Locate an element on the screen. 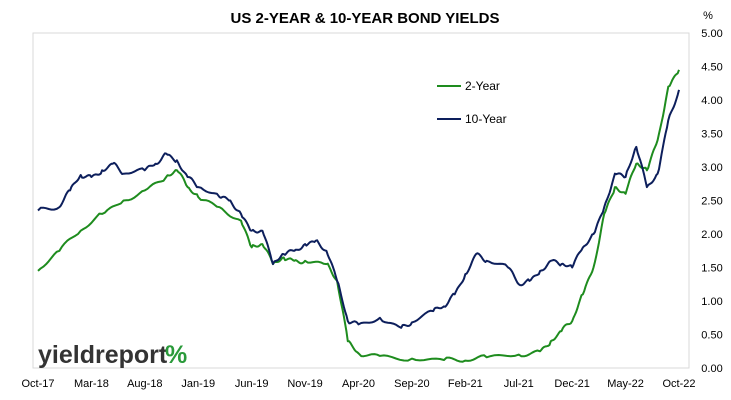 Image resolution: width=731 pixels, height=400 pixels. x-tick-label: Jul-21 is located at coordinates (519, 384).